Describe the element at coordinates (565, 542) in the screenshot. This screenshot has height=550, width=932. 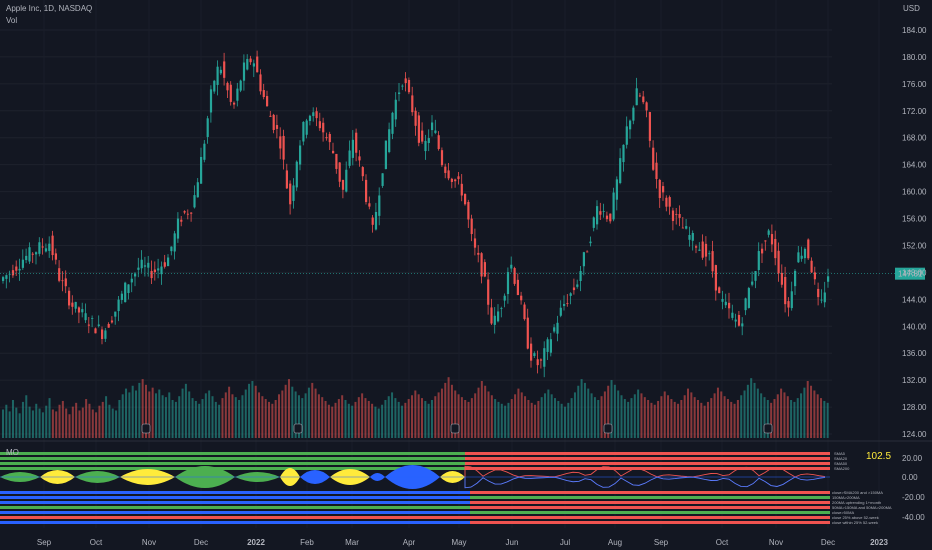
I see `time-tick-10: Jul` at that location.